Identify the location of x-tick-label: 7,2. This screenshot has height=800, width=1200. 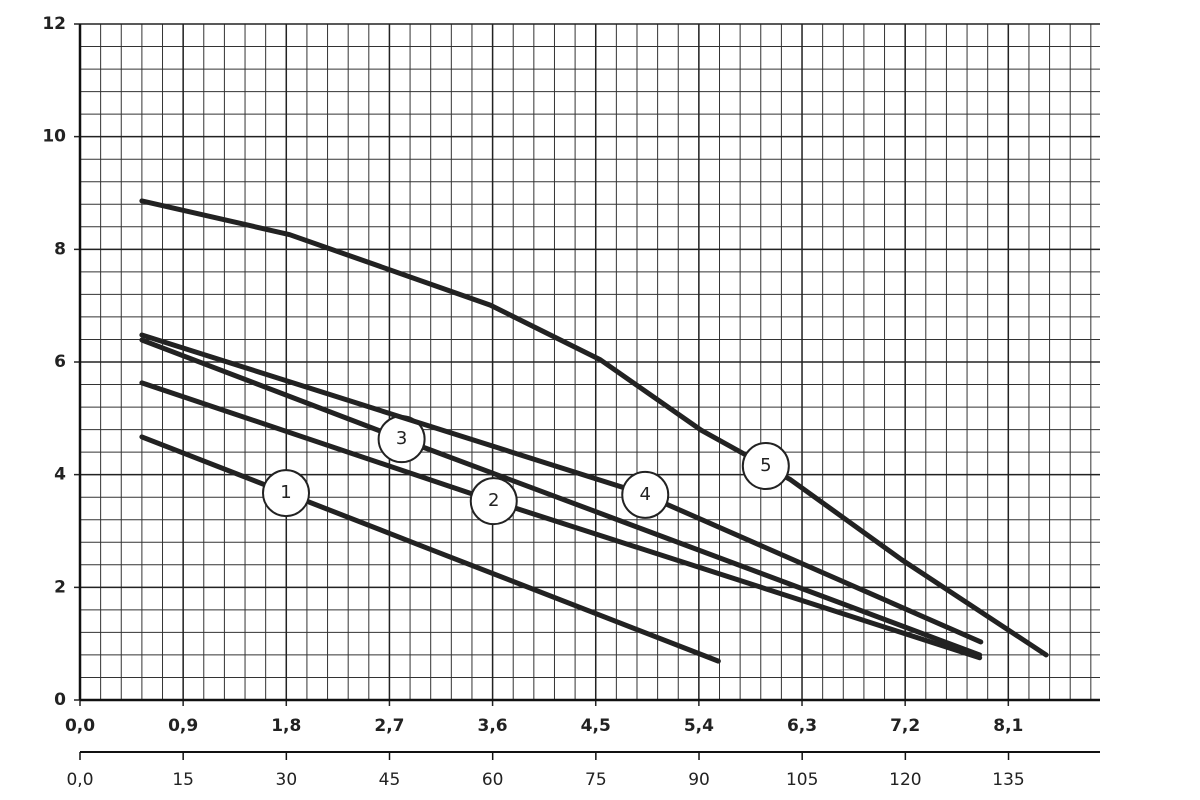
(905, 726).